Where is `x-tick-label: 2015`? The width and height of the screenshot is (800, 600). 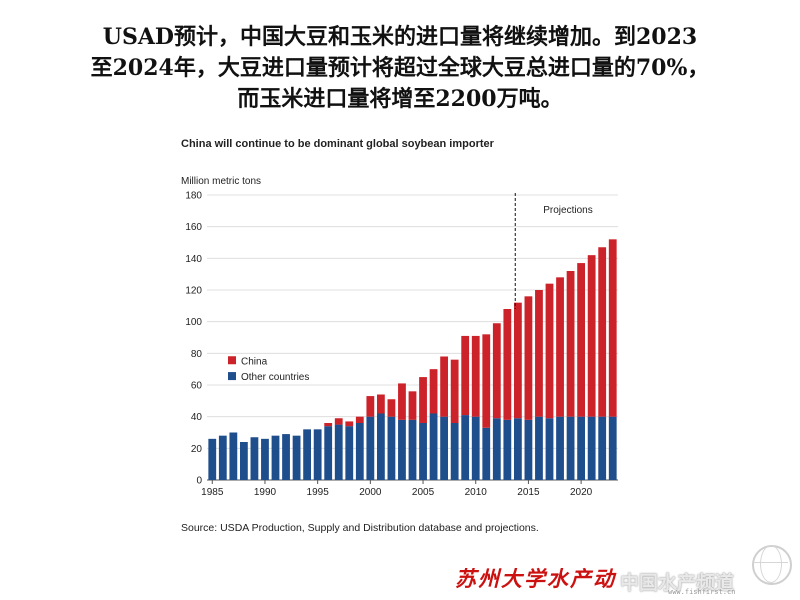
x-tick-label: 2015 is located at coordinates (528, 492).